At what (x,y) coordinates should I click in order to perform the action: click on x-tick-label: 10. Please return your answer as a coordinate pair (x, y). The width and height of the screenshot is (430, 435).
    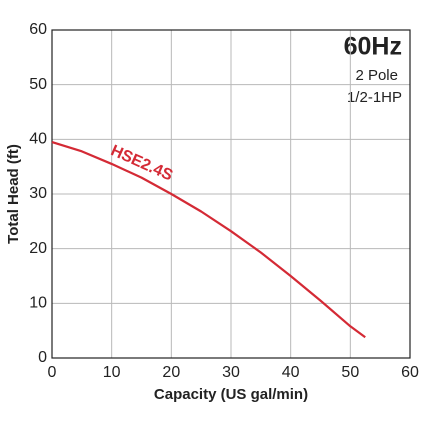
    Looking at the image, I should click on (112, 372).